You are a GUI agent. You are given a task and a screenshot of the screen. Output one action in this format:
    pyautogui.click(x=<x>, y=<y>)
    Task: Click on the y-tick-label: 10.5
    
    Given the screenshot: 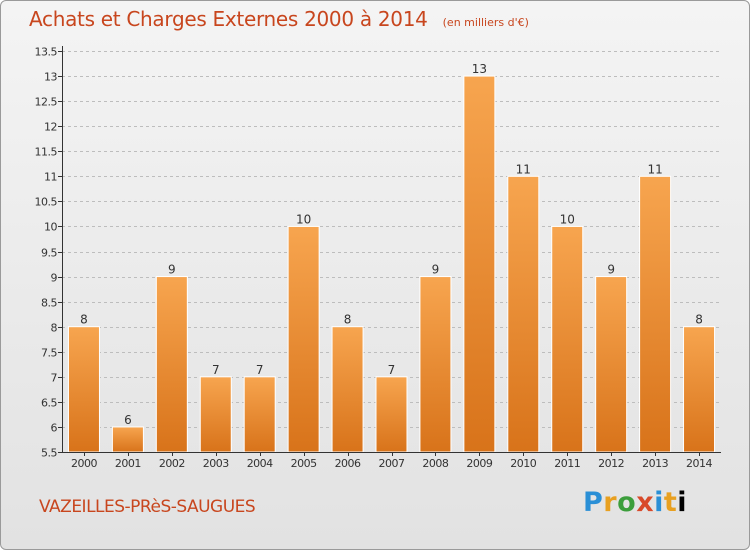 What is the action you would take?
    pyautogui.click(x=46, y=202)
    